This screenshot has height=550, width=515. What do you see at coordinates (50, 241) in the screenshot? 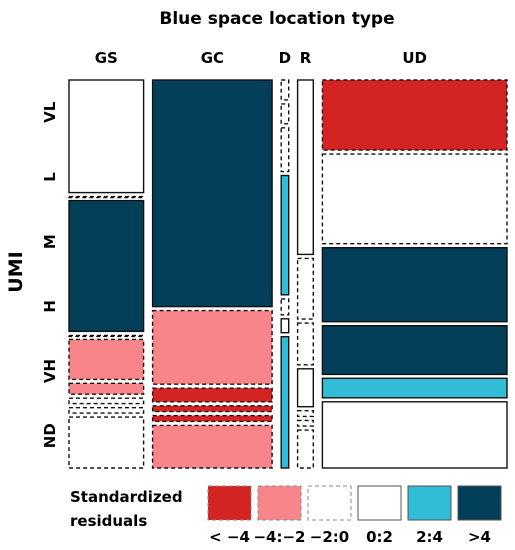
I see `row-label-m: M` at bounding box center [50, 241].